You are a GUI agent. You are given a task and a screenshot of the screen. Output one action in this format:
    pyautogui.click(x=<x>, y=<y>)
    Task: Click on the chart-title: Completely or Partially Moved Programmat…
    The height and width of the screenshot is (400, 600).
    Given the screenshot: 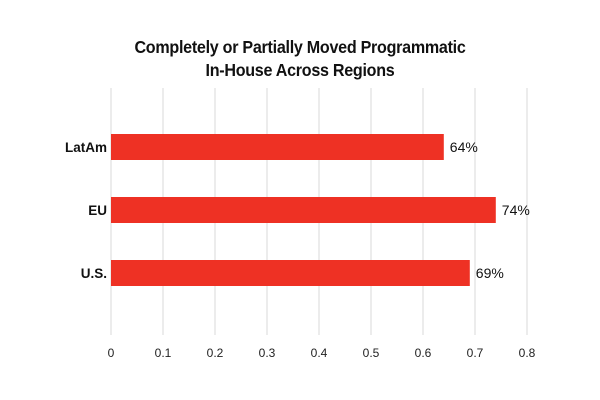 What is the action you would take?
    pyautogui.click(x=300, y=59)
    